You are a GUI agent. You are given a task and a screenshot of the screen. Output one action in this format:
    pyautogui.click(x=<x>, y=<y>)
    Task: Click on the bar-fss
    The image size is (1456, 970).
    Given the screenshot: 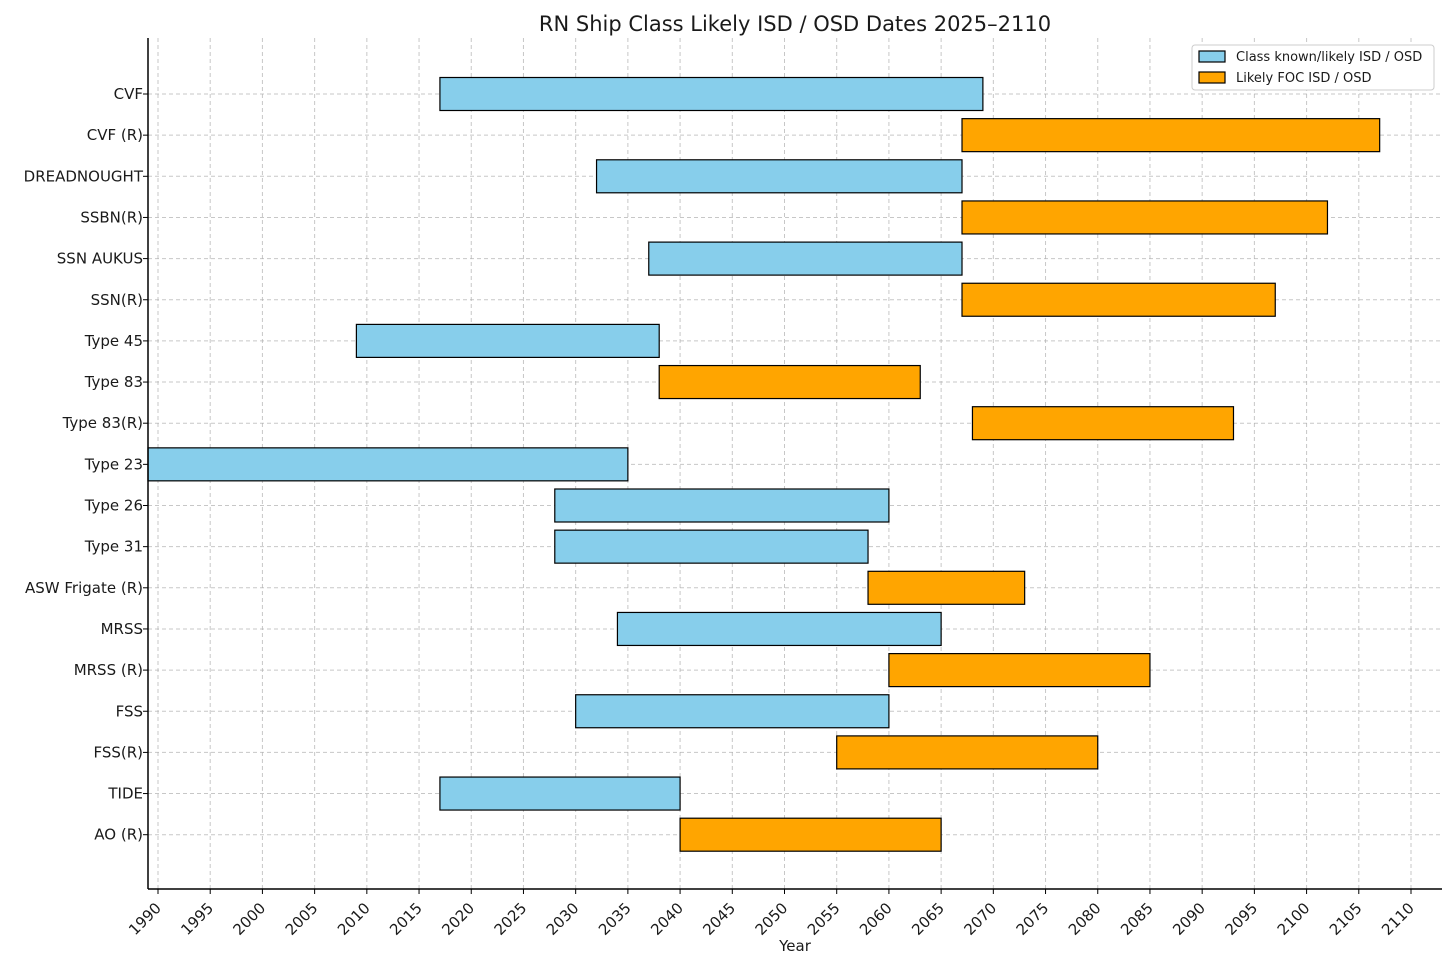 What is the action you would take?
    pyautogui.click(x=732, y=711)
    